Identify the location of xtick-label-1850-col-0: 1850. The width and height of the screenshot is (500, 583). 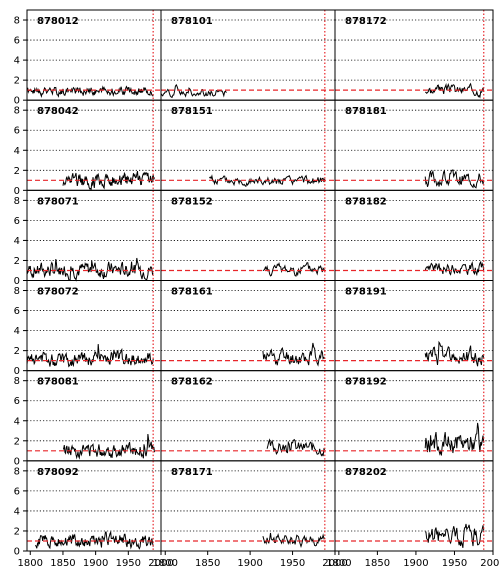
(62, 563).